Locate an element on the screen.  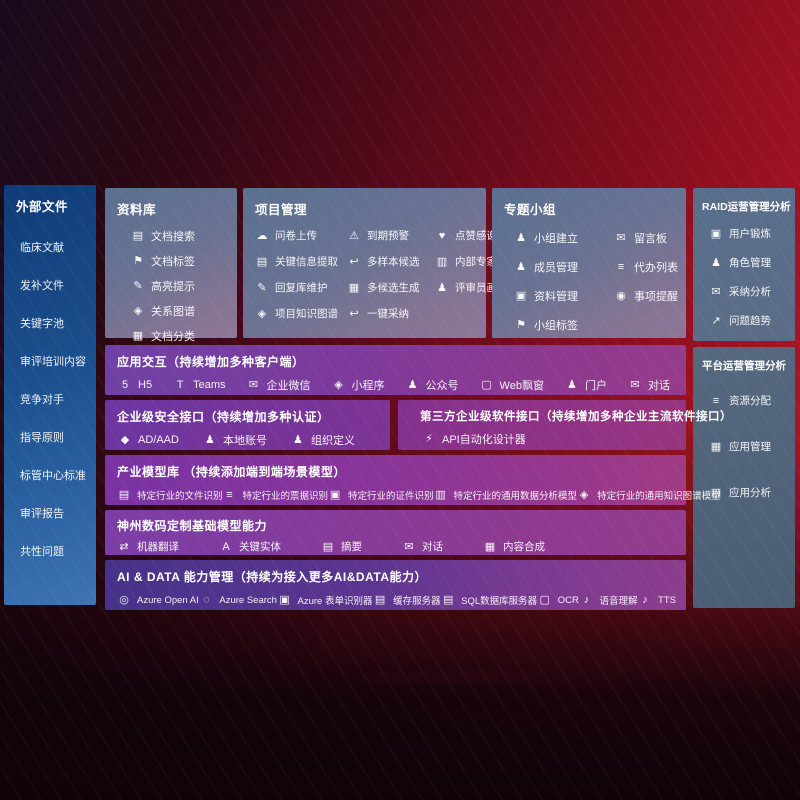
miniprogram-icon: ◈ is located at coordinates (338, 385).